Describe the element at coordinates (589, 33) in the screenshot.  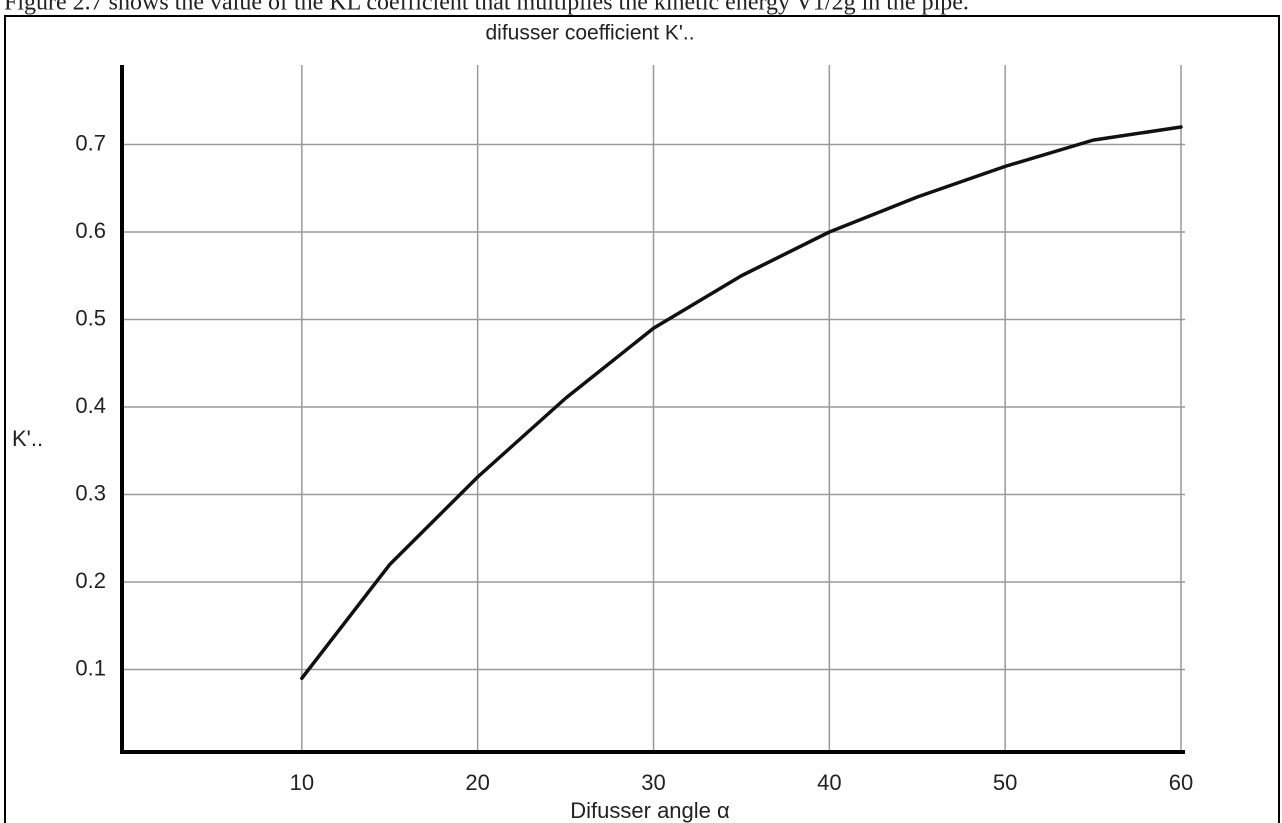
I see `chart-title: difusser coefficient K'..` at that location.